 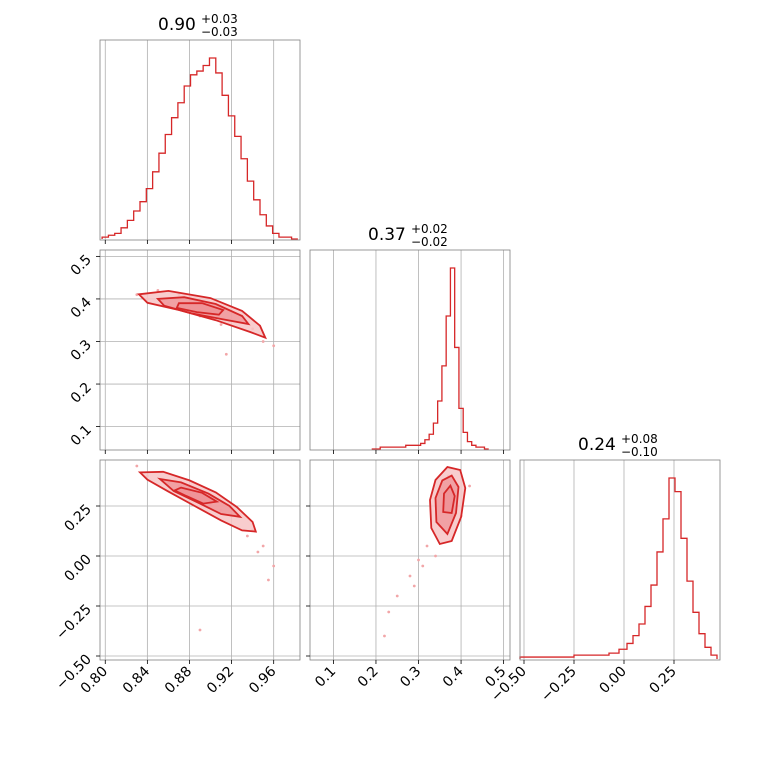 I want to click on x-tick-label: 0.88, so click(x=178, y=680).